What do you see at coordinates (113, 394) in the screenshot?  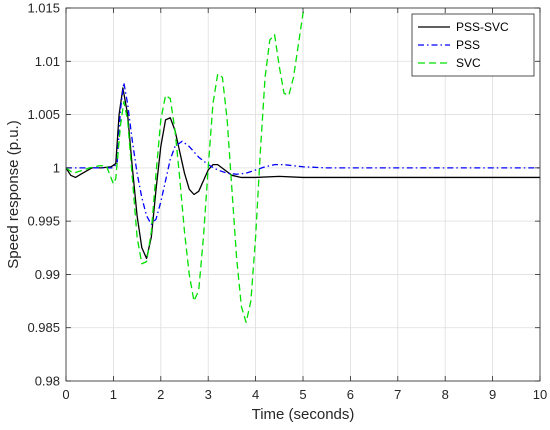 I see `x-tick-label: 1` at bounding box center [113, 394].